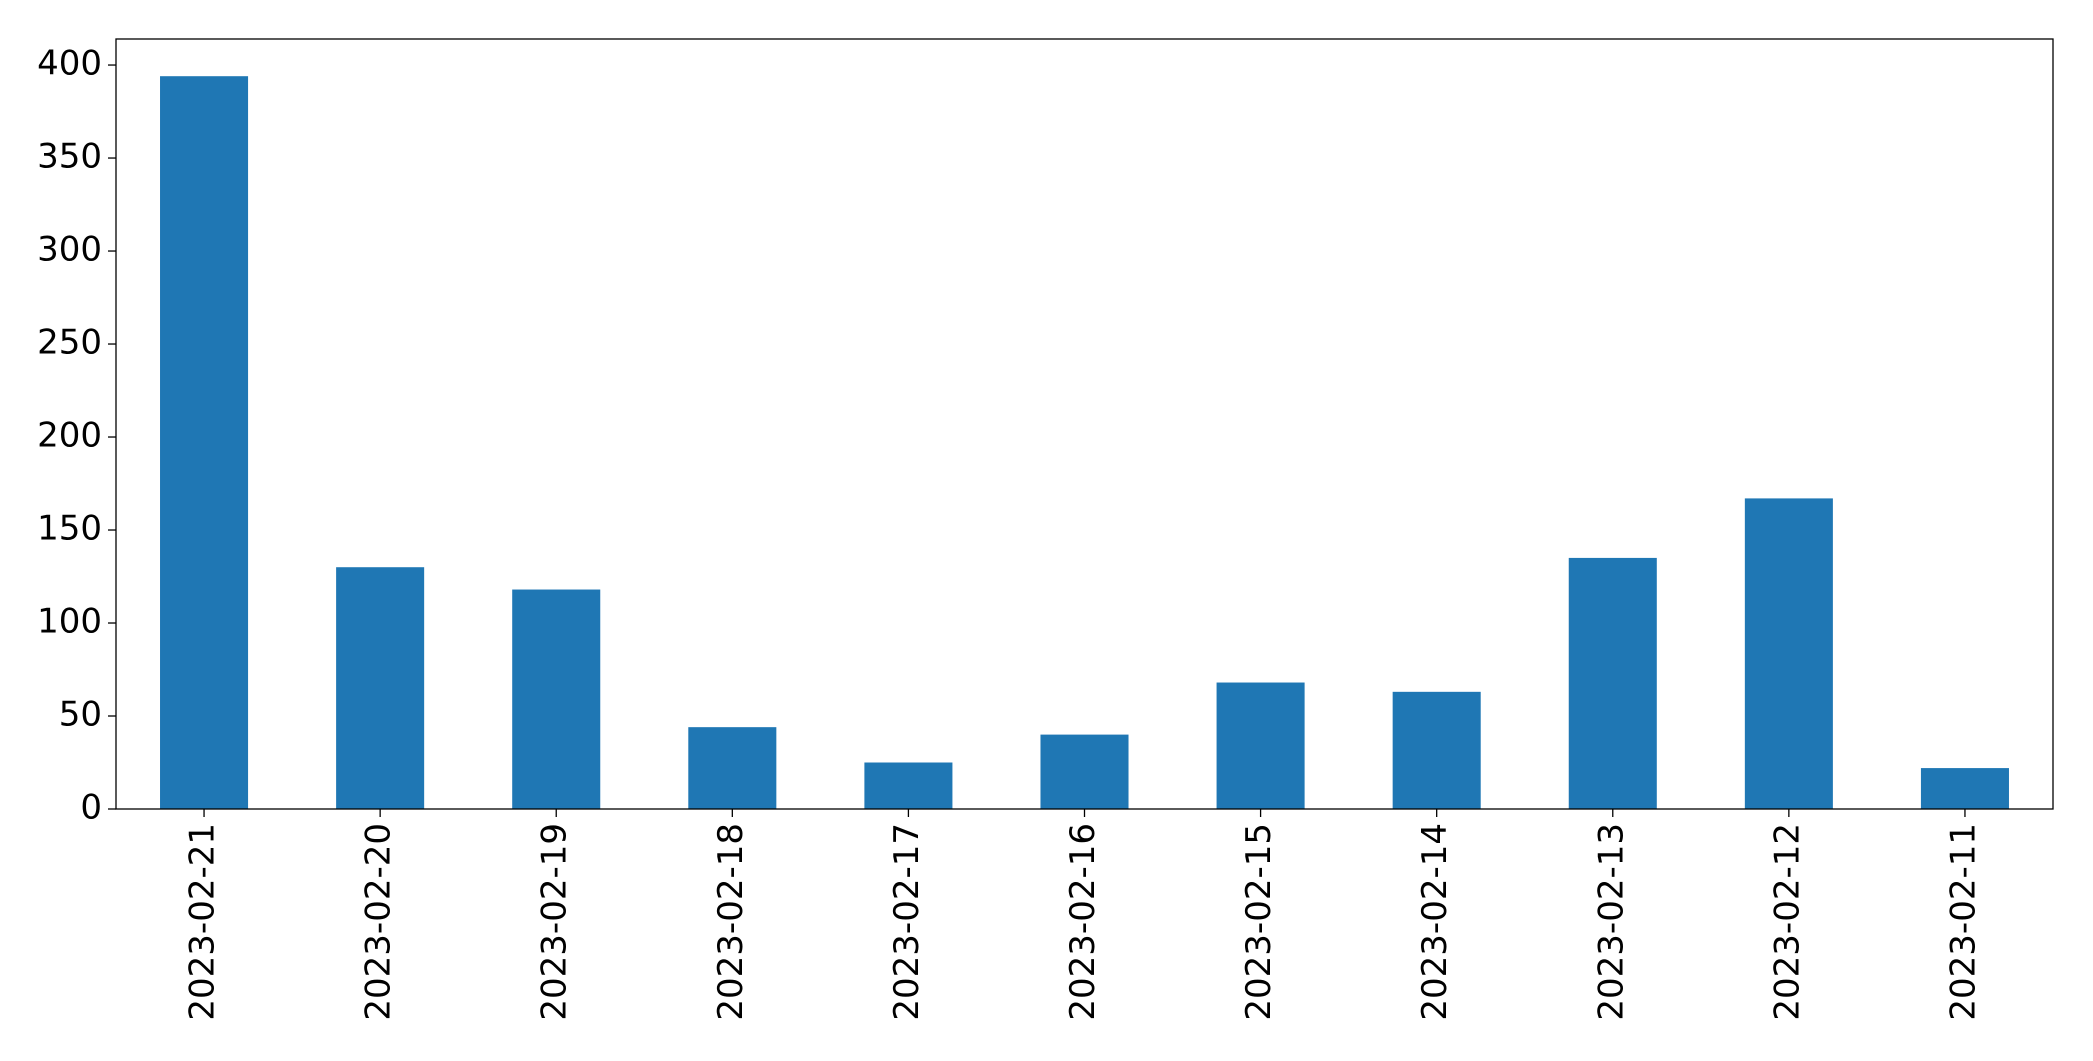  Describe the element at coordinates (1611, 922) in the screenshot. I see `x-tick-label: 2023-02-13` at that location.